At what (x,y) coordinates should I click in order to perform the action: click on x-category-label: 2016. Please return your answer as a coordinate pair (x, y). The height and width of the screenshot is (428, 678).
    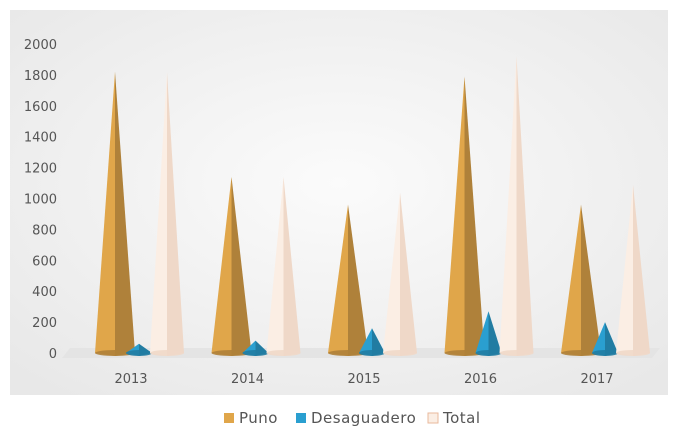
    Looking at the image, I should click on (480, 379).